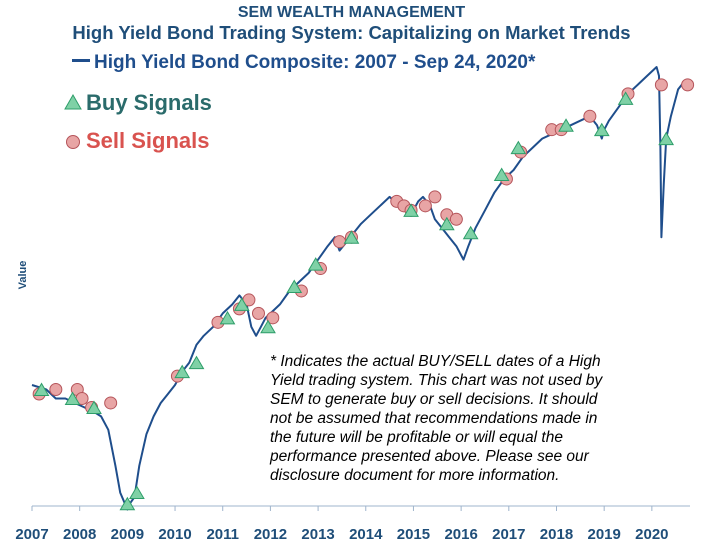 The width and height of the screenshot is (703, 547). What do you see at coordinates (351, 12) in the screenshot?
I see `company-name: SEM WEALTH MANAGEMENT` at bounding box center [351, 12].